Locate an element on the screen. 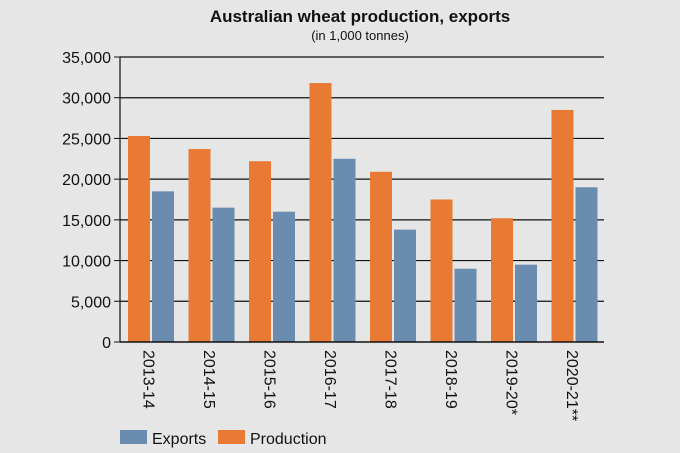 Image resolution: width=680 pixels, height=453 pixels. legend-label-production: Production is located at coordinates (288, 439).